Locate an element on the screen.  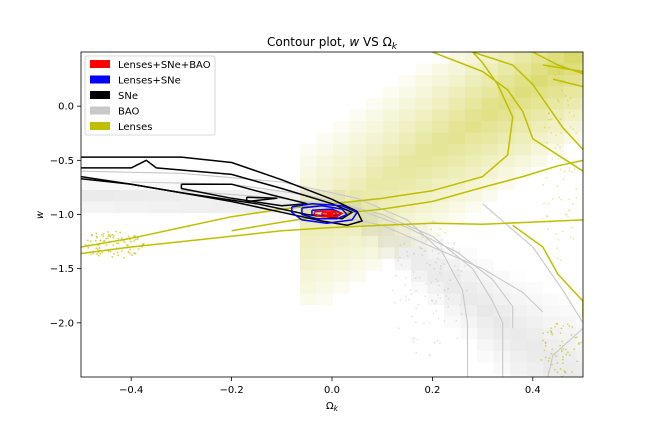
legend-label: Lenses+SNe+BAO is located at coordinates (164, 65).